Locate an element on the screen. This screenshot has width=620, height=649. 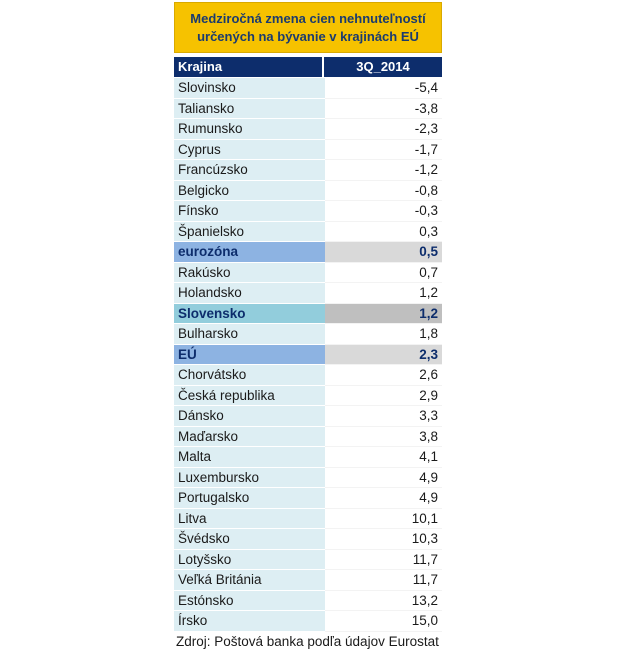
country-cell: Holandsko is located at coordinates (249, 293).